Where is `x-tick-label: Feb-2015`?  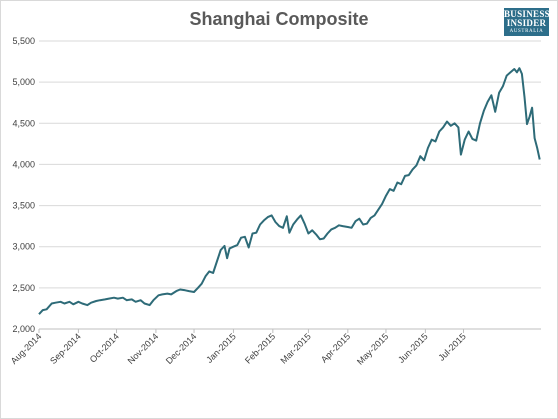
x-tick-label: Feb-2015 is located at coordinates (260, 348).